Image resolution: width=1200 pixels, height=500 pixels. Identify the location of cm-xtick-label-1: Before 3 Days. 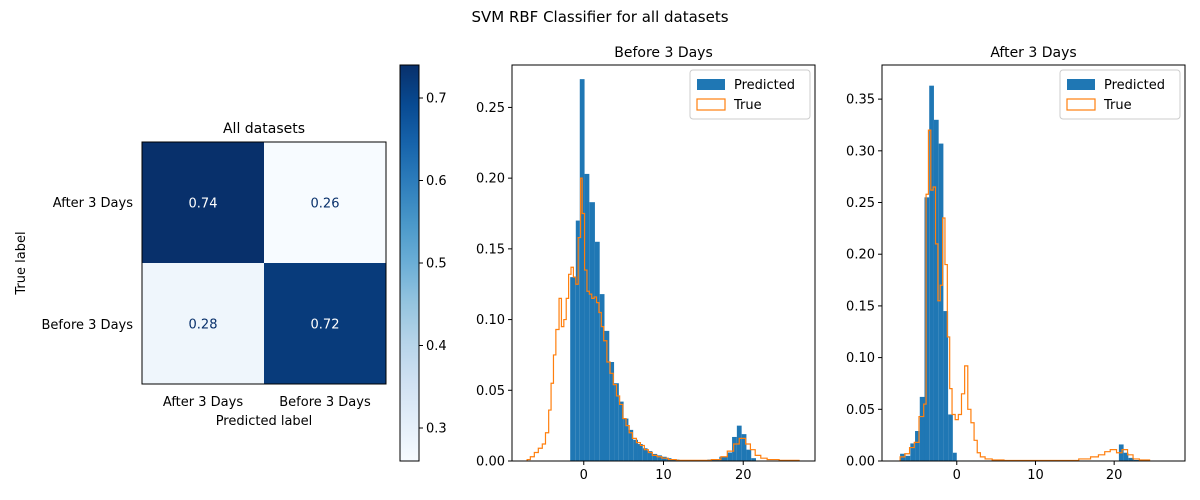
(325, 402).